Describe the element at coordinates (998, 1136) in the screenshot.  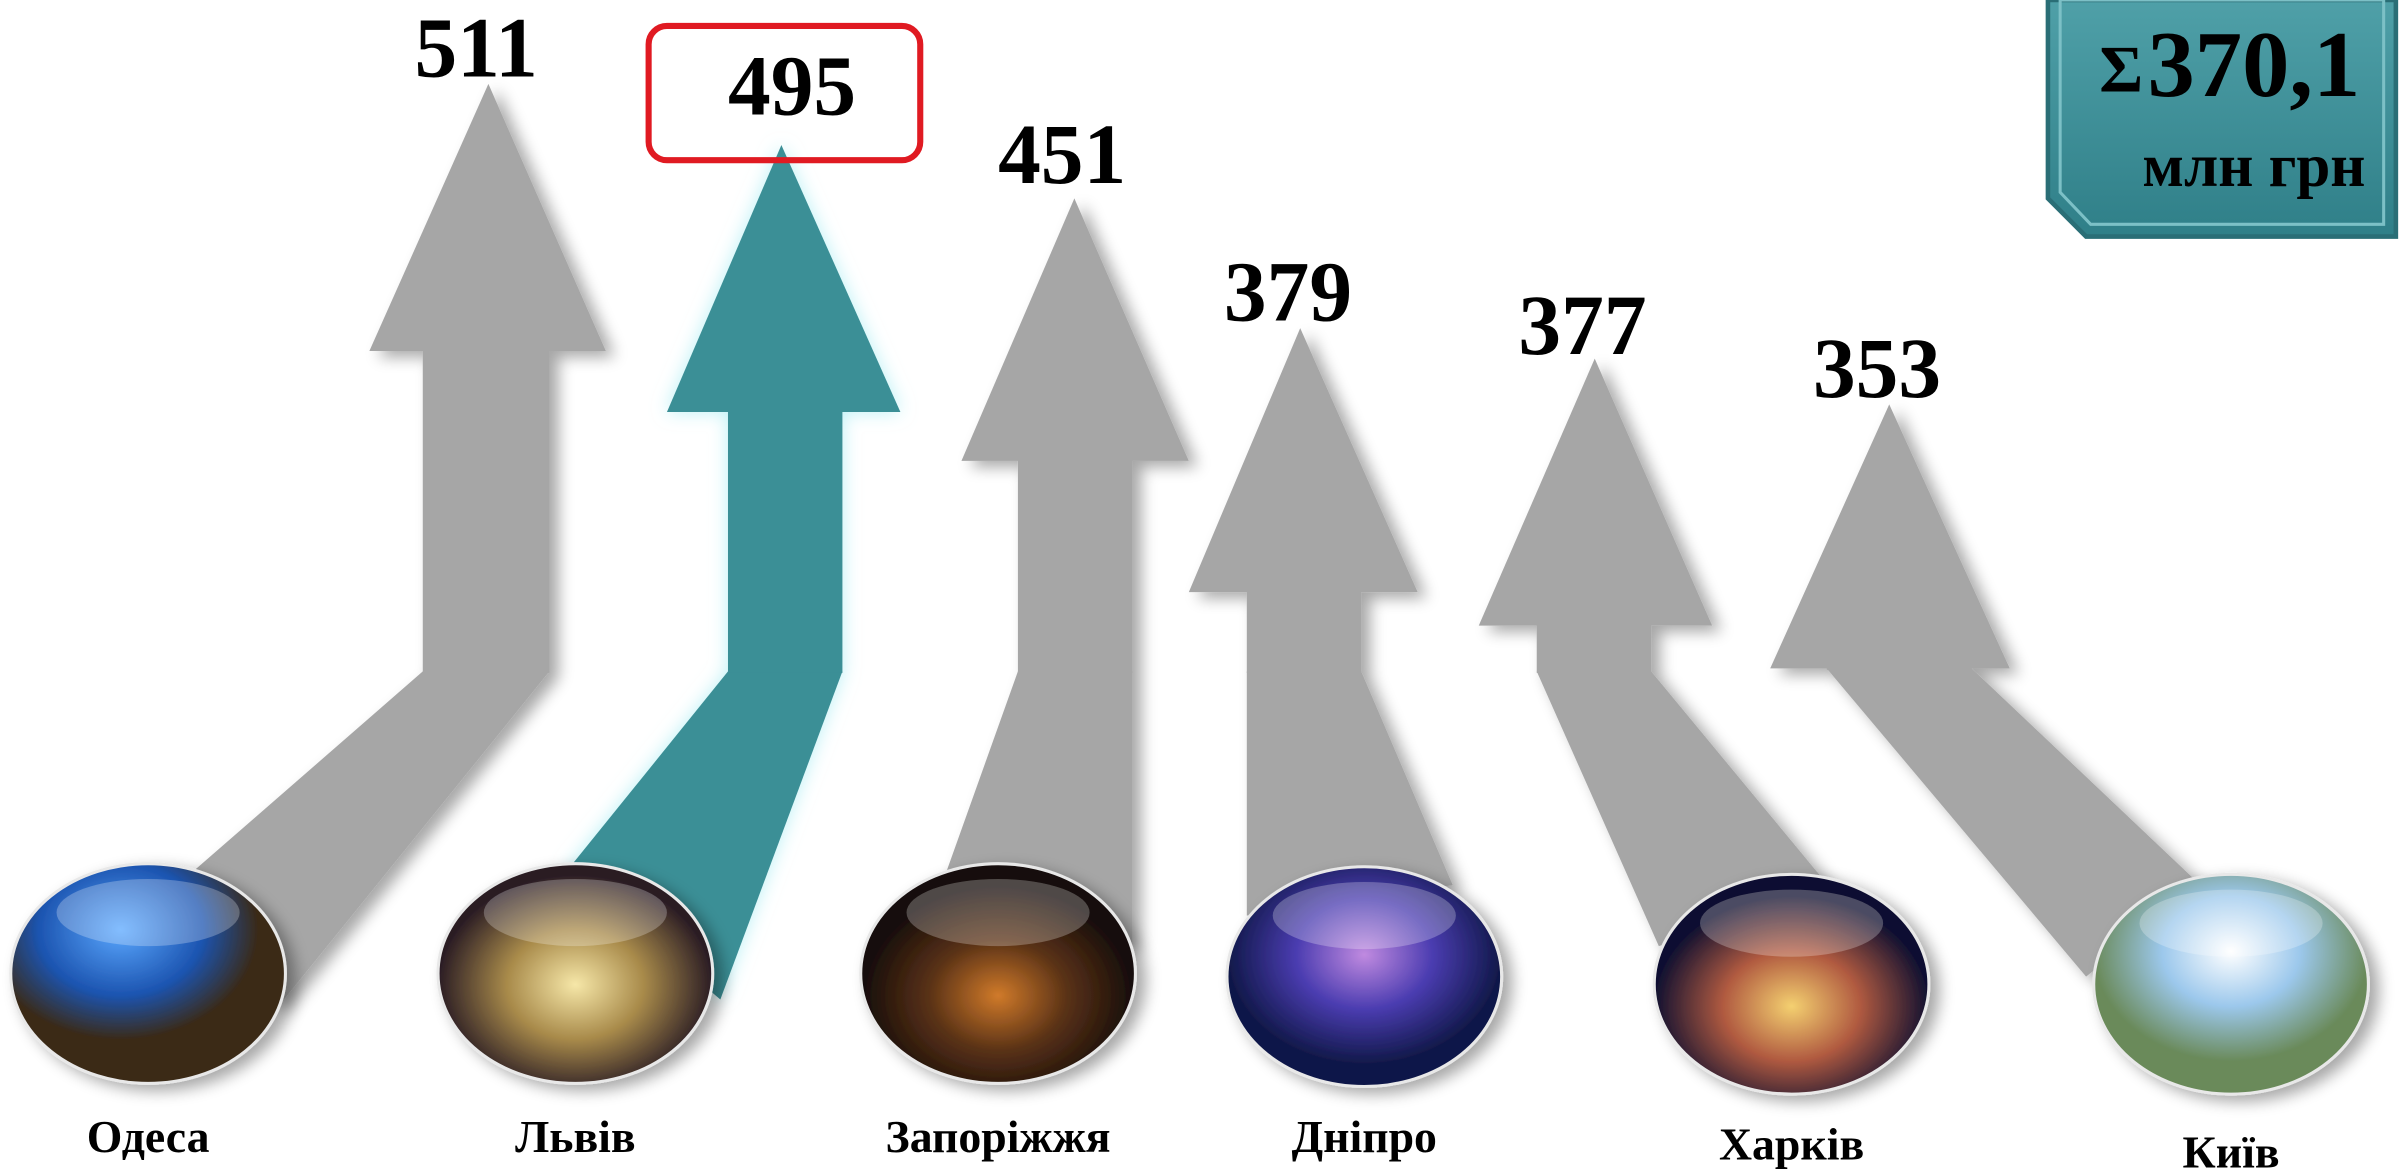
I see `city-label: Запоріжжя` at that location.